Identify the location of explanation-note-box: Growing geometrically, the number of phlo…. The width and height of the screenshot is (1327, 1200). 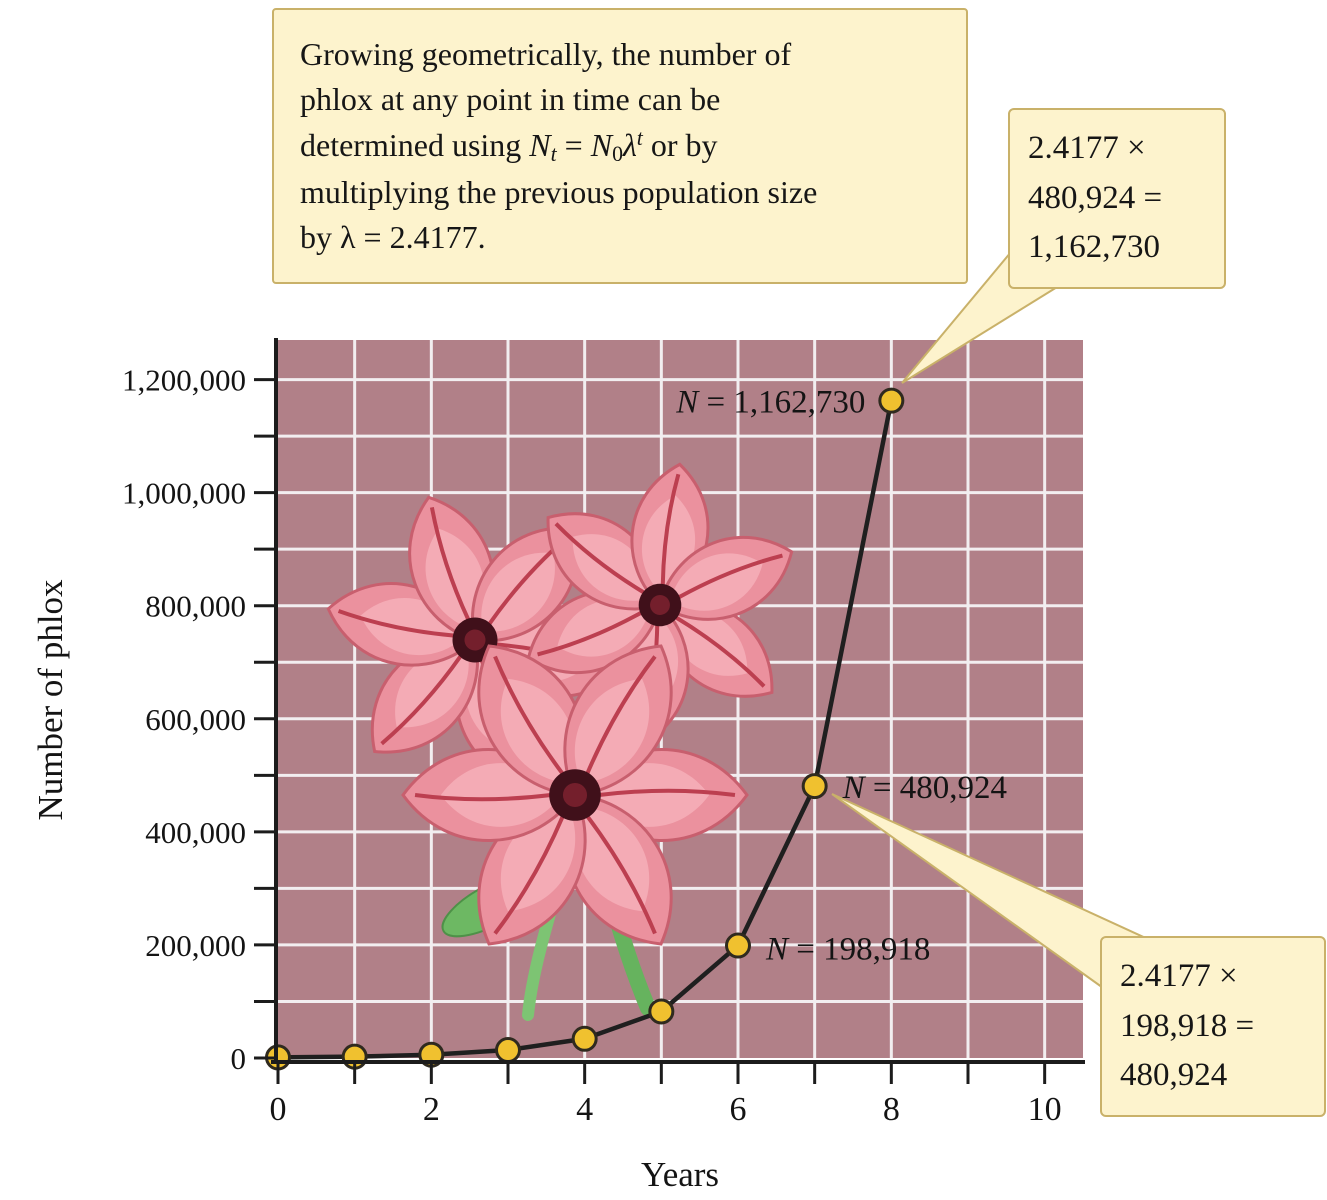
(620, 146).